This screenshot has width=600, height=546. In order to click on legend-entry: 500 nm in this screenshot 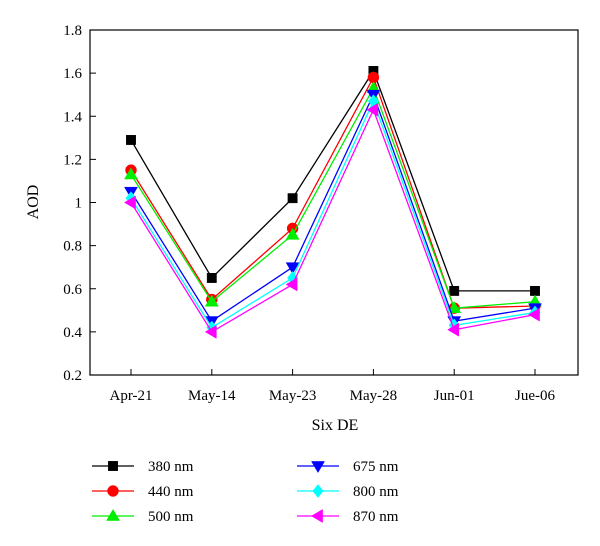, I will do `click(143, 517)`.